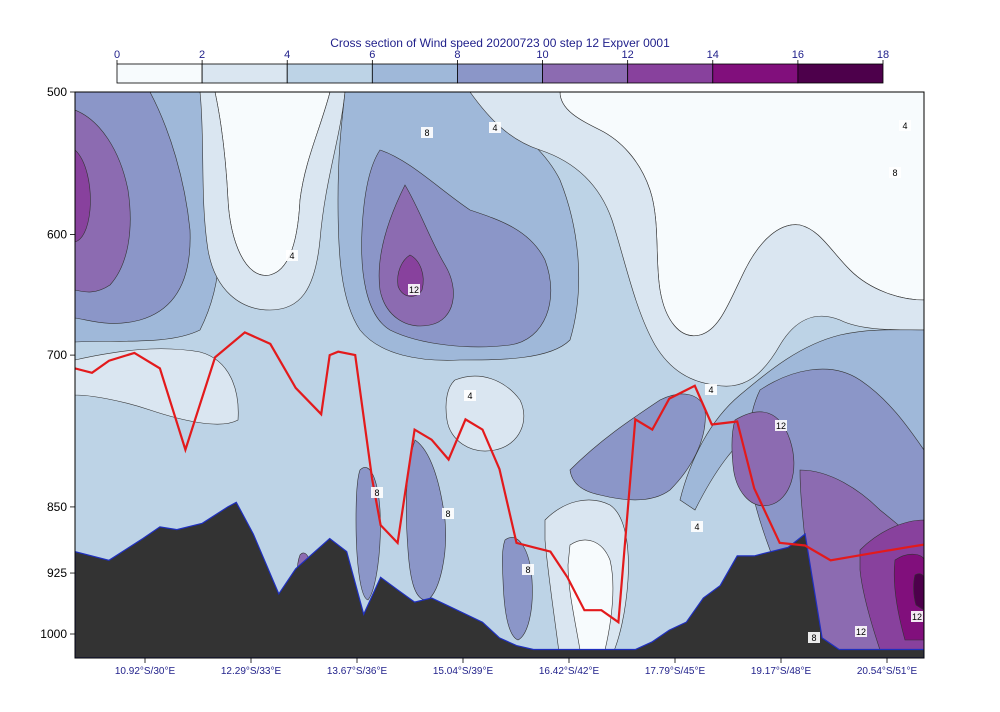  What do you see at coordinates (675, 671) in the screenshot?
I see `x-tick-label: 17.79°S/45°E` at bounding box center [675, 671].